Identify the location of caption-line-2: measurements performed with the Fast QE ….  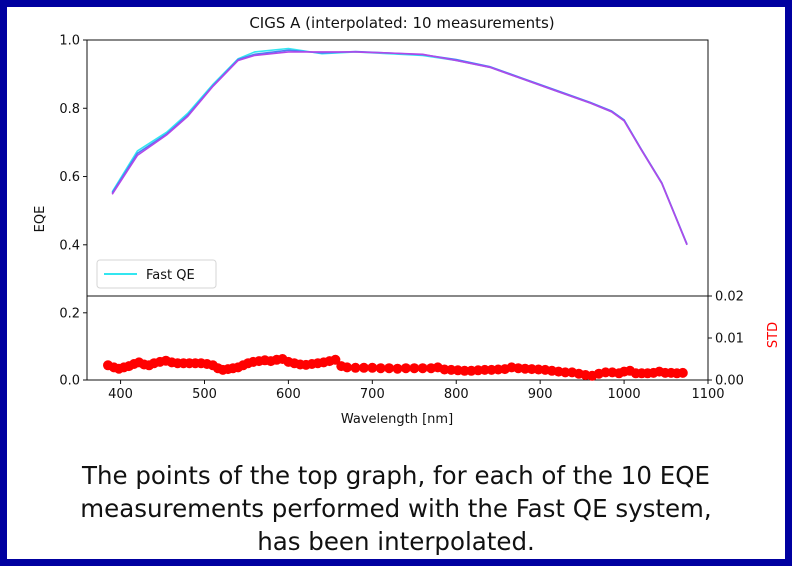
(396, 508).